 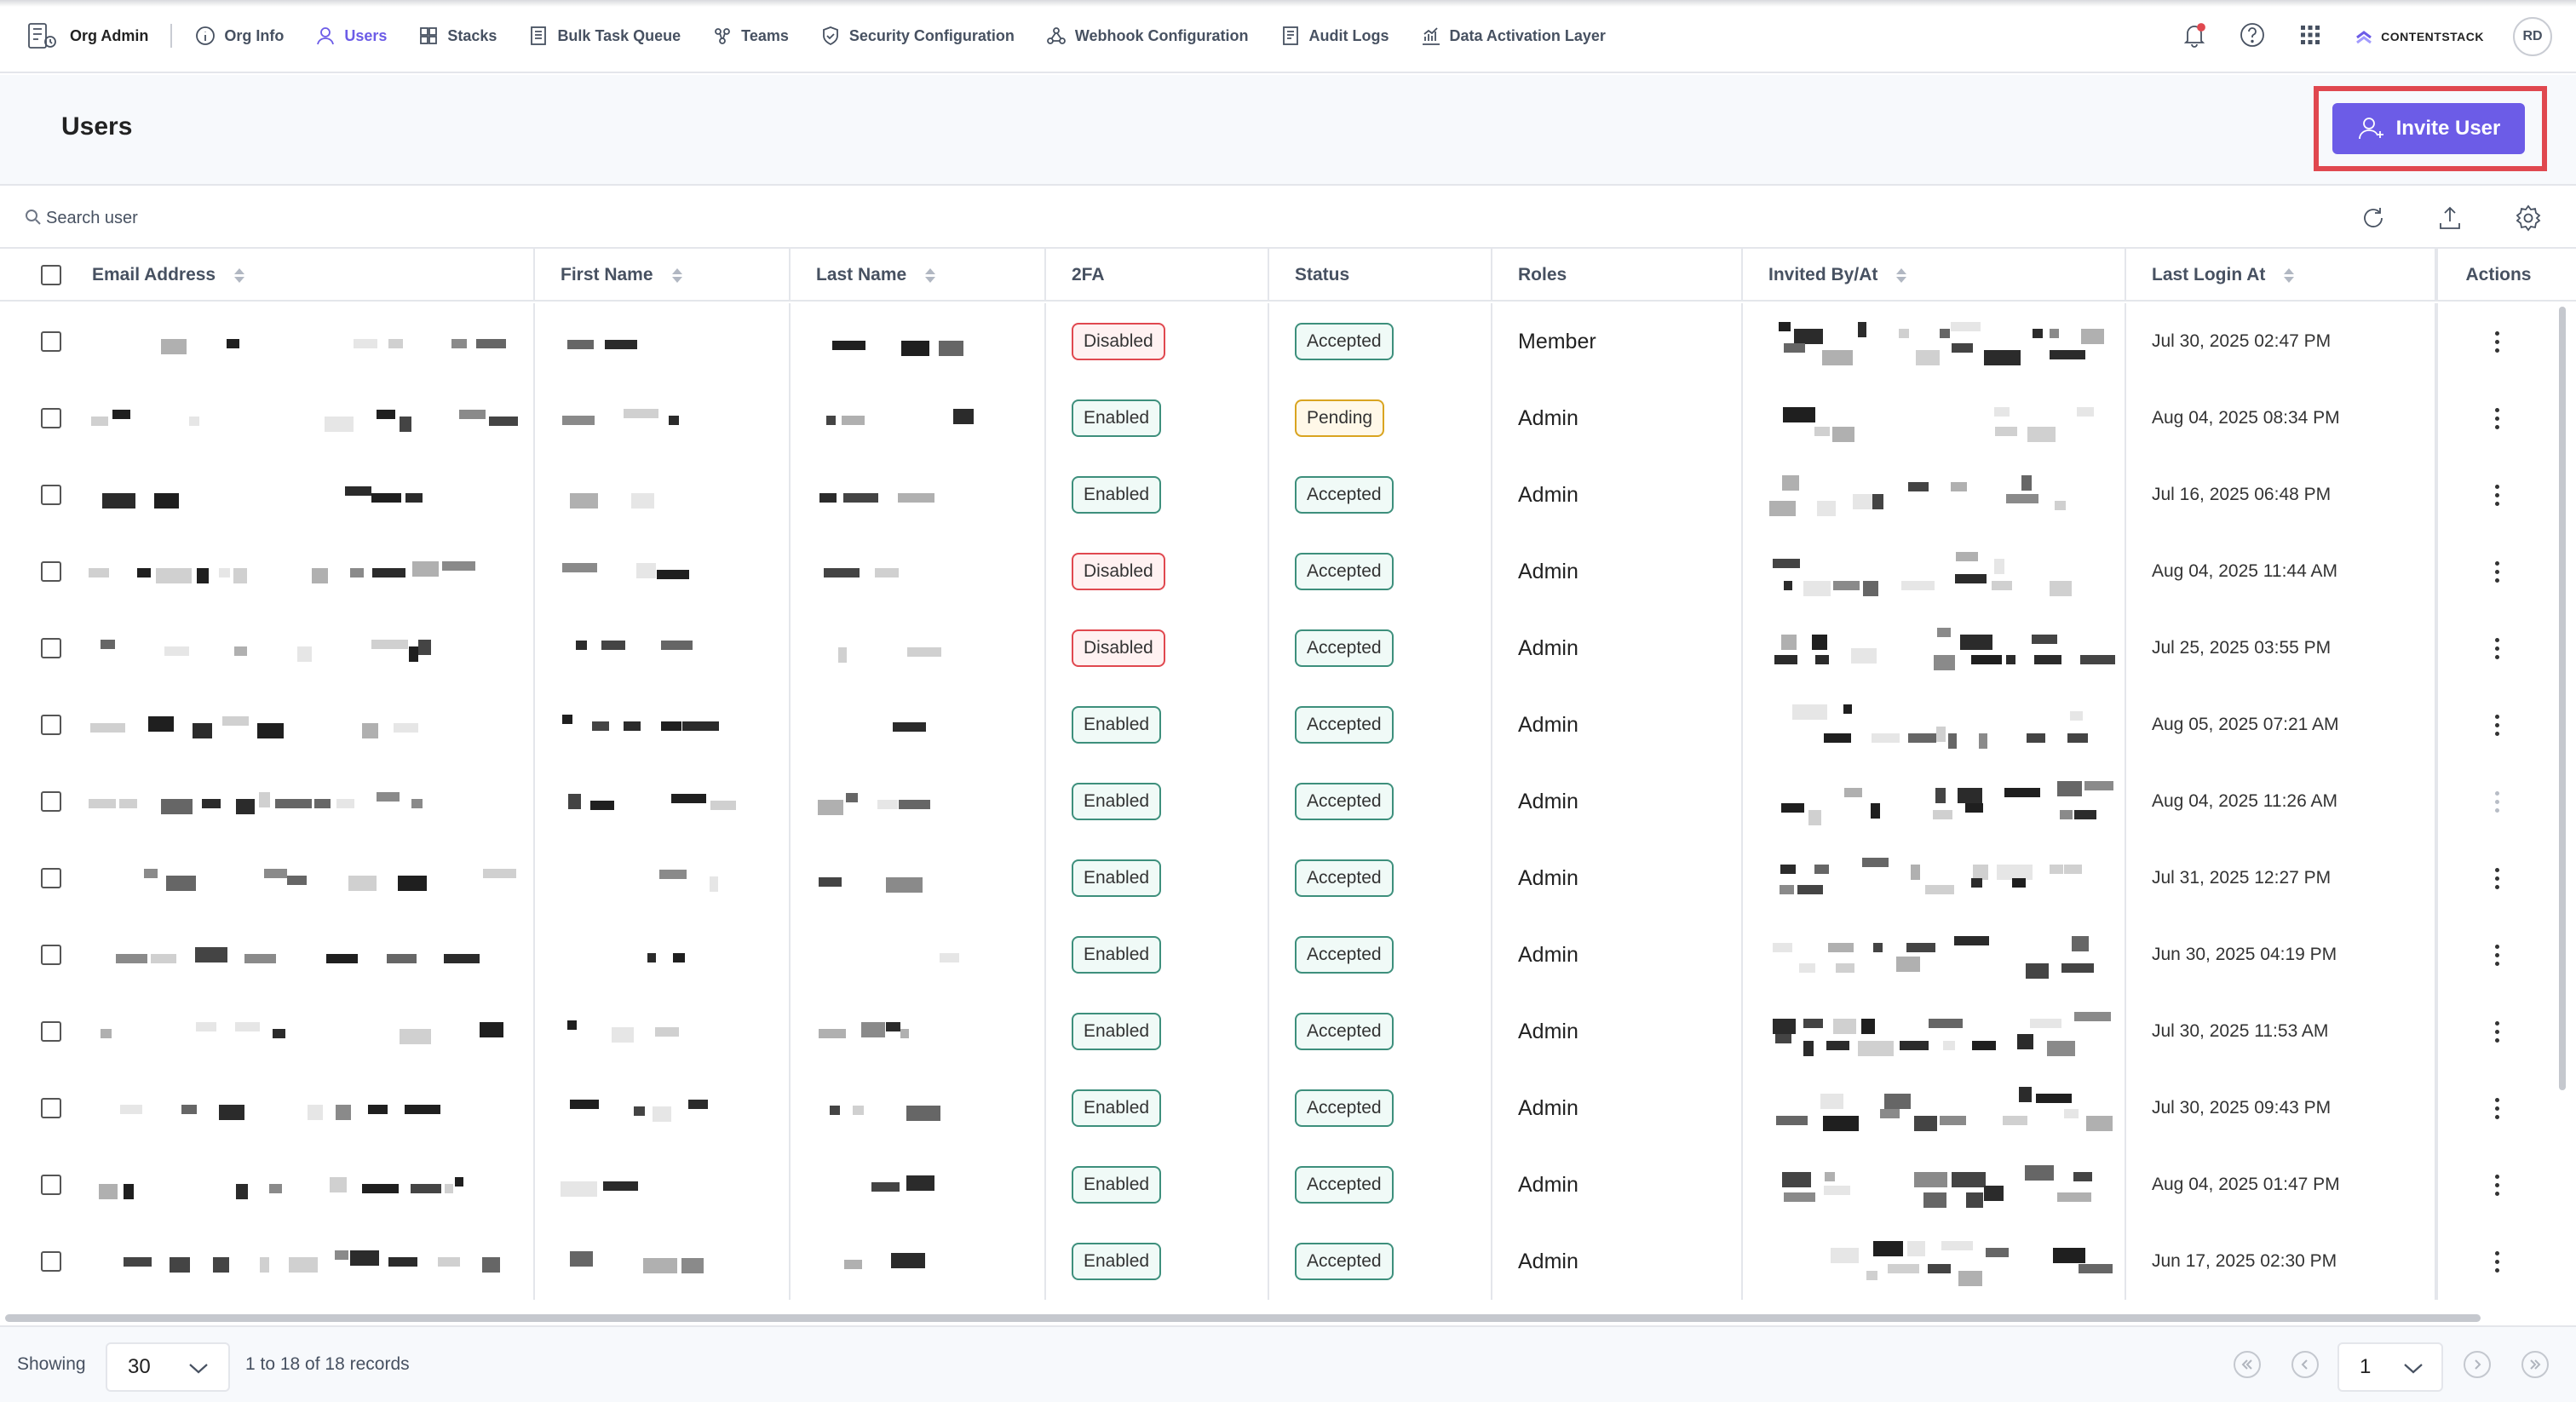 I want to click on cell-last-login: Jul 31, 2025 12:27 PM, so click(x=2281, y=878).